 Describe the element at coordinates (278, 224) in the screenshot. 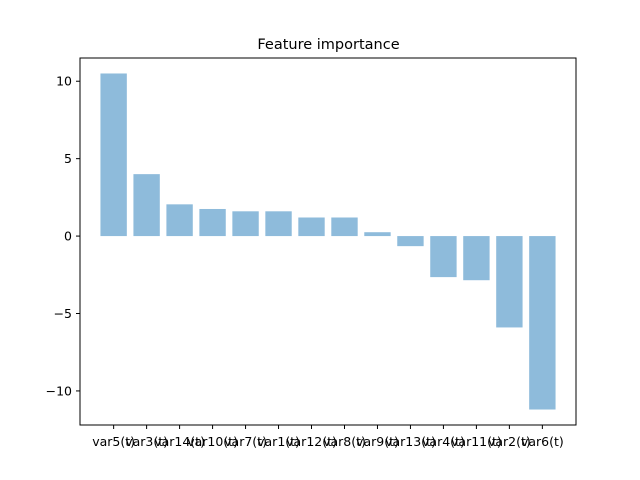

I see `bar-var1(t)` at that location.